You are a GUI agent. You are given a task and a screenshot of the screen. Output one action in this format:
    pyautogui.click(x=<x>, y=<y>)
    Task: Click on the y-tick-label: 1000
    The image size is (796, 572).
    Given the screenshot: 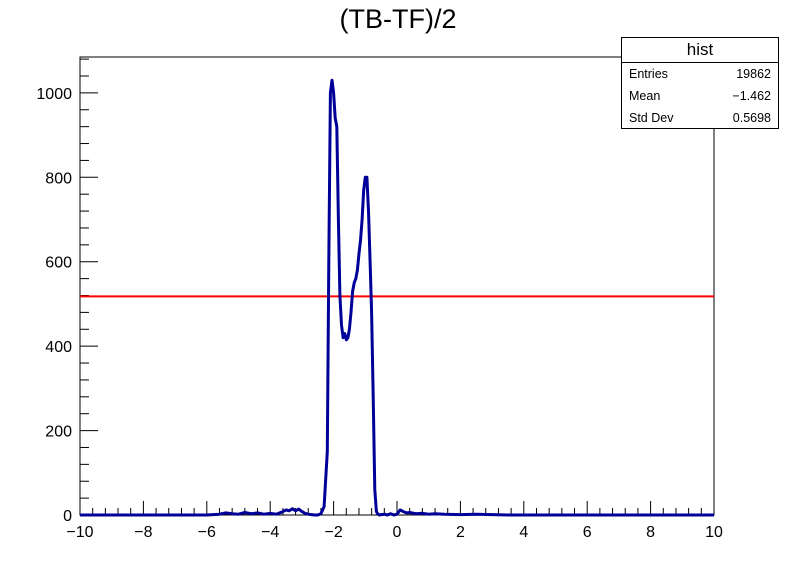 What is the action you would take?
    pyautogui.click(x=54, y=94)
    